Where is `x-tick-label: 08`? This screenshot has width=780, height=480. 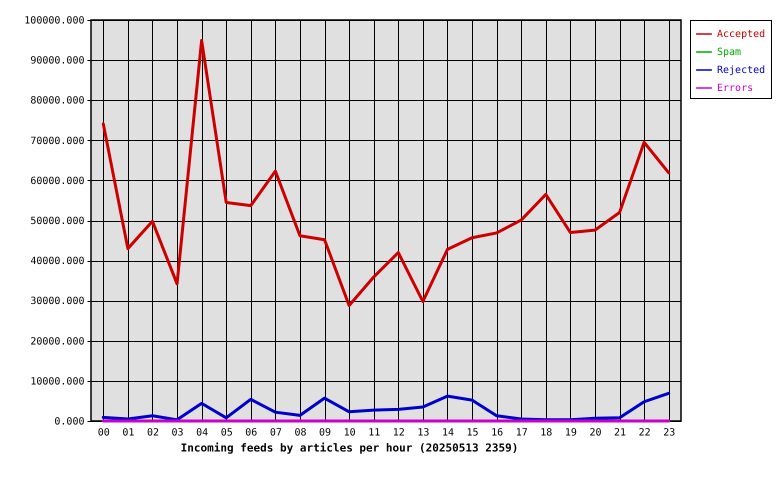 x-tick-label: 08 is located at coordinates (300, 433).